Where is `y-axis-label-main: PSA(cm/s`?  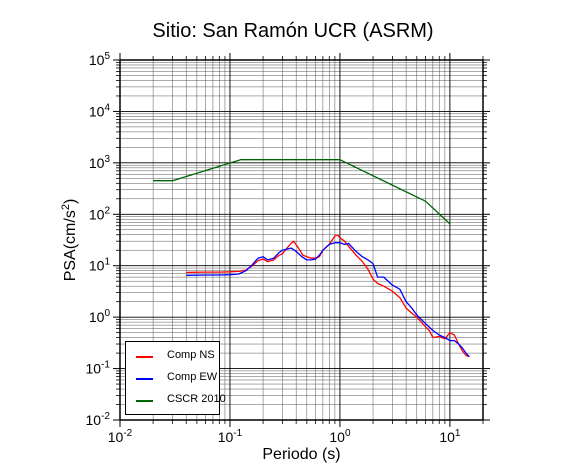
y-axis-label-main: PSA(cm/s is located at coordinates (71, 246).